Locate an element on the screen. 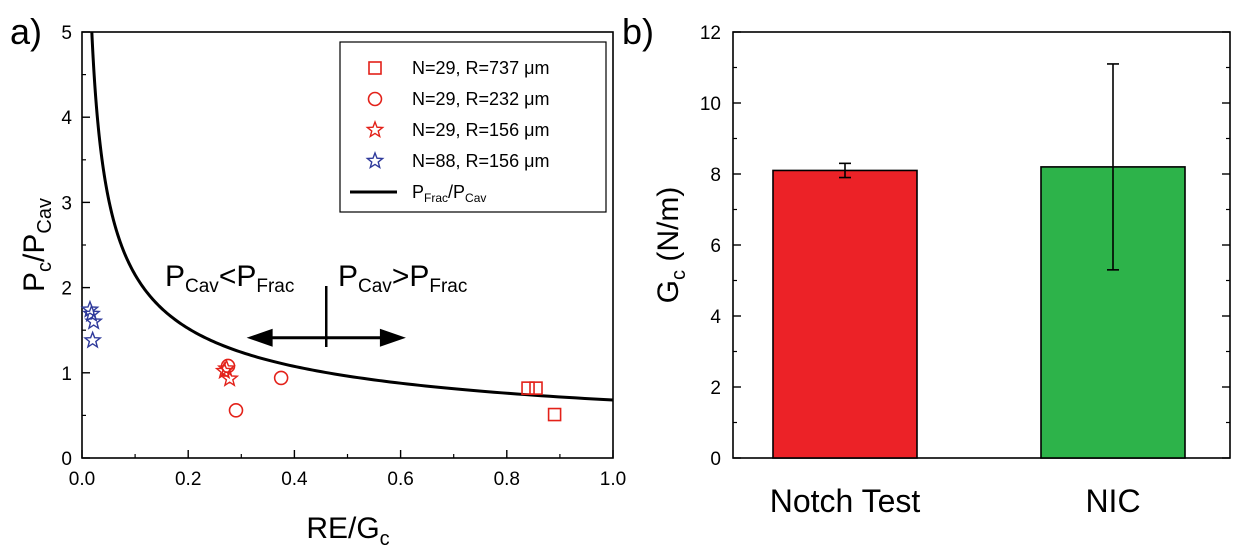  panel-a-data-points is located at coordinates (321, 360).